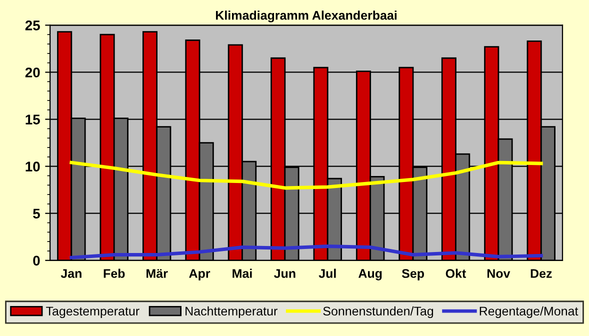 The image size is (589, 336). I want to click on y-tick-label: 10, so click(33, 167).